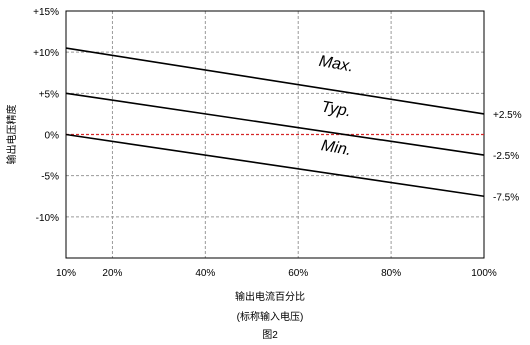 The image size is (530, 345). Describe the element at coordinates (507, 115) in the screenshot. I see `series-end-label-0: +2.5%` at that location.